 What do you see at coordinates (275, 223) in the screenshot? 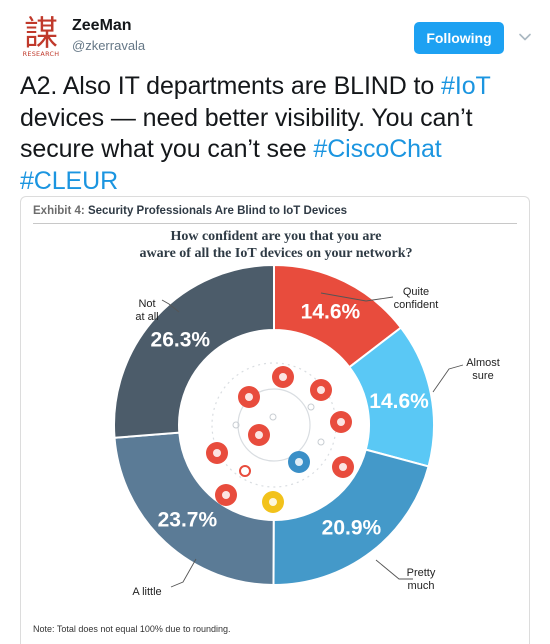
I see `divider` at bounding box center [275, 223].